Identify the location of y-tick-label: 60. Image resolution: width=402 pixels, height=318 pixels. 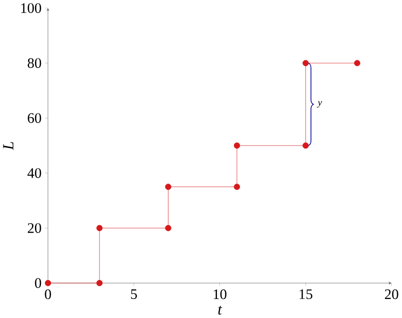
(35, 118).